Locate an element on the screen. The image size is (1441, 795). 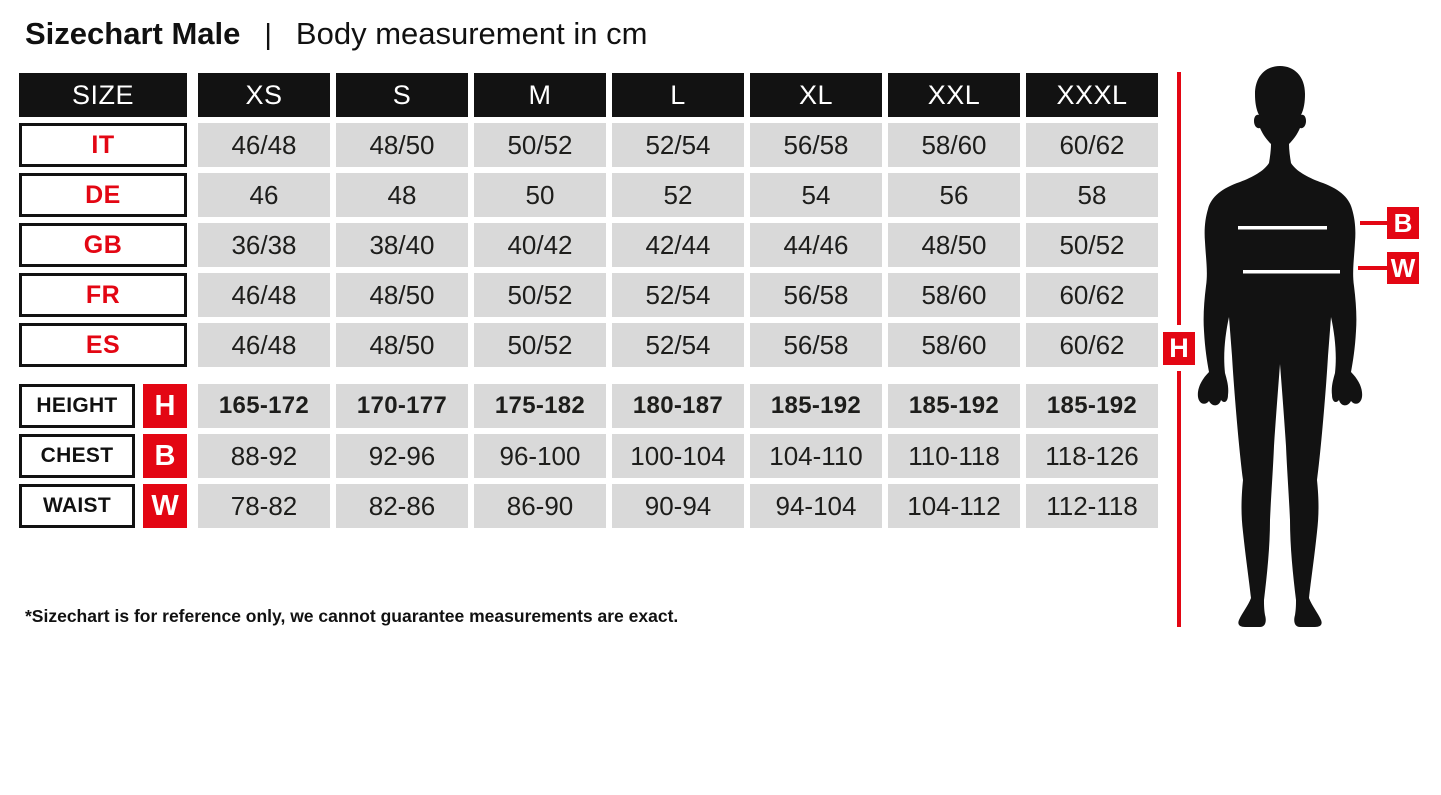
data-cell: 110-118 is located at coordinates (954, 456).